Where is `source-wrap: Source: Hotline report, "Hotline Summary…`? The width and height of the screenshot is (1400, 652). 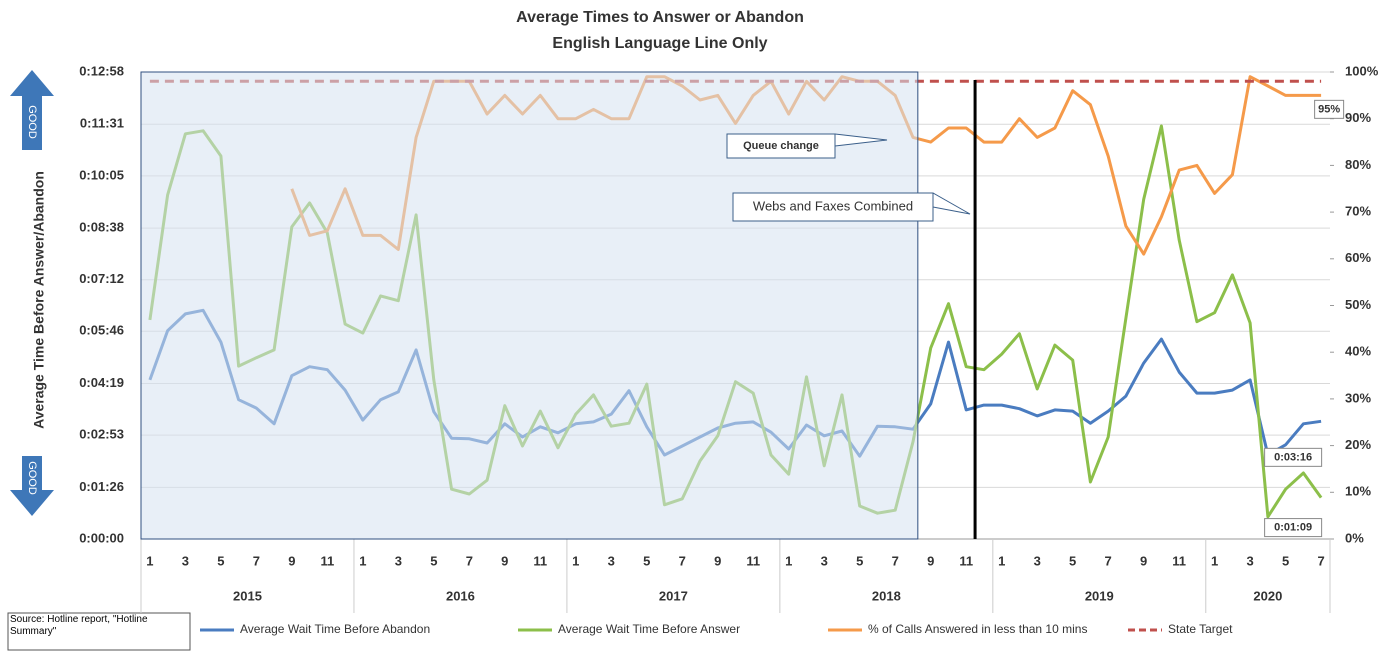 source-wrap: Source: Hotline report, "Hotline Summary… is located at coordinates (79, 625).